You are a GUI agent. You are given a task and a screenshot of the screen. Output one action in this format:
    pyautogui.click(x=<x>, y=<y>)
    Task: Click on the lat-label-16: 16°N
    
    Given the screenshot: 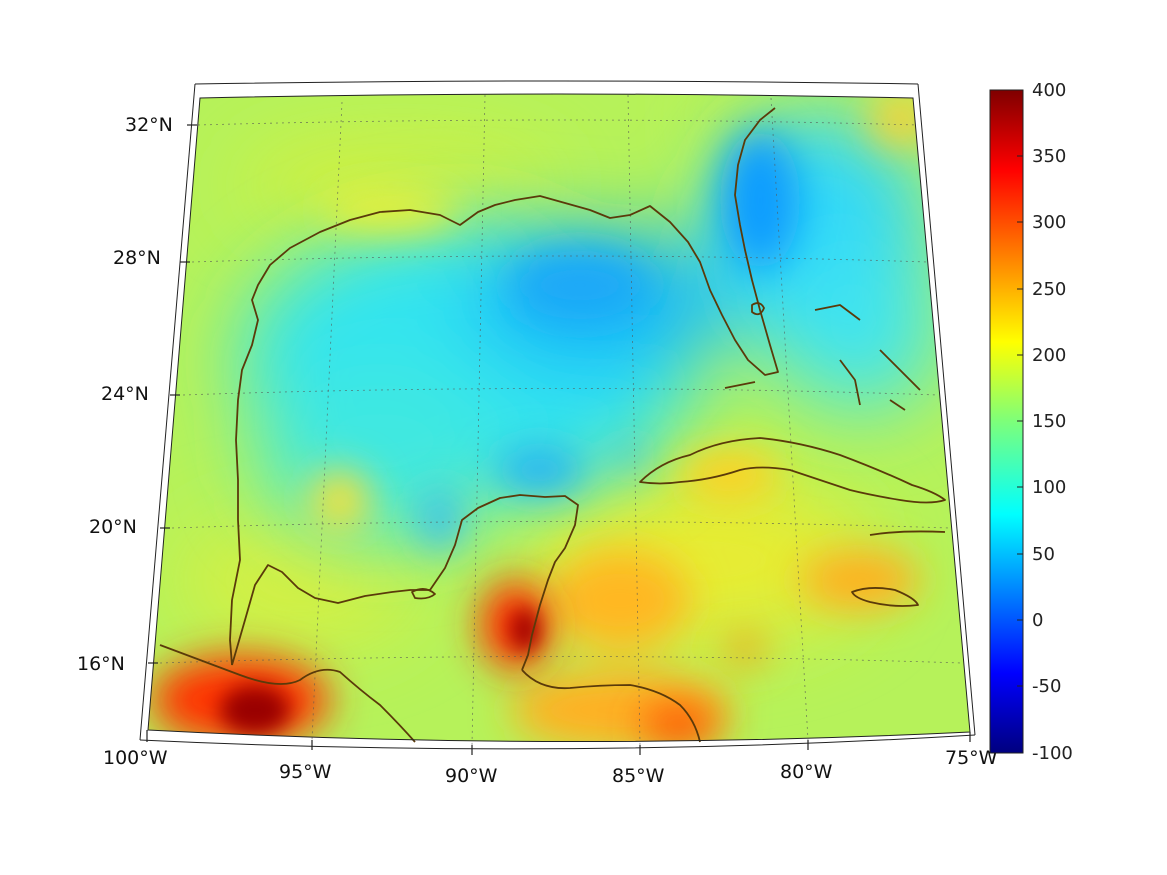 What is the action you would take?
    pyautogui.click(x=101, y=664)
    